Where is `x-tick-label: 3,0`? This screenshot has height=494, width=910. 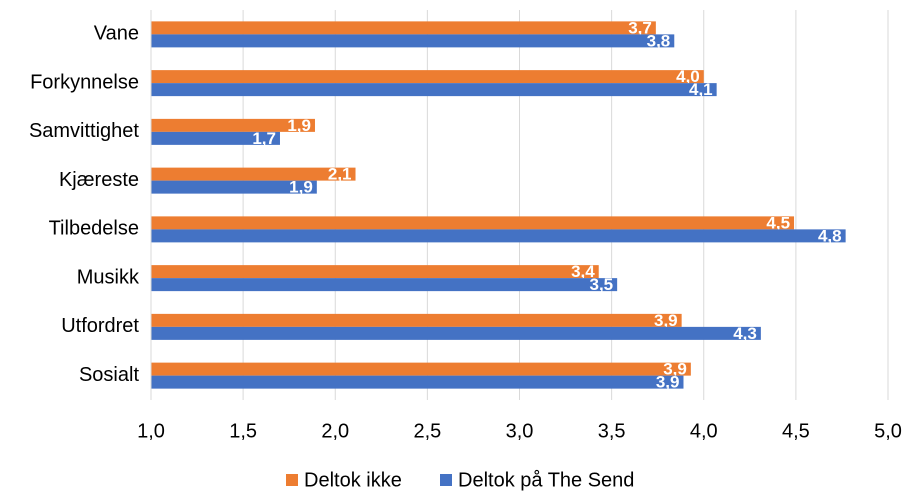 x-tick-label: 3,0 is located at coordinates (520, 431).